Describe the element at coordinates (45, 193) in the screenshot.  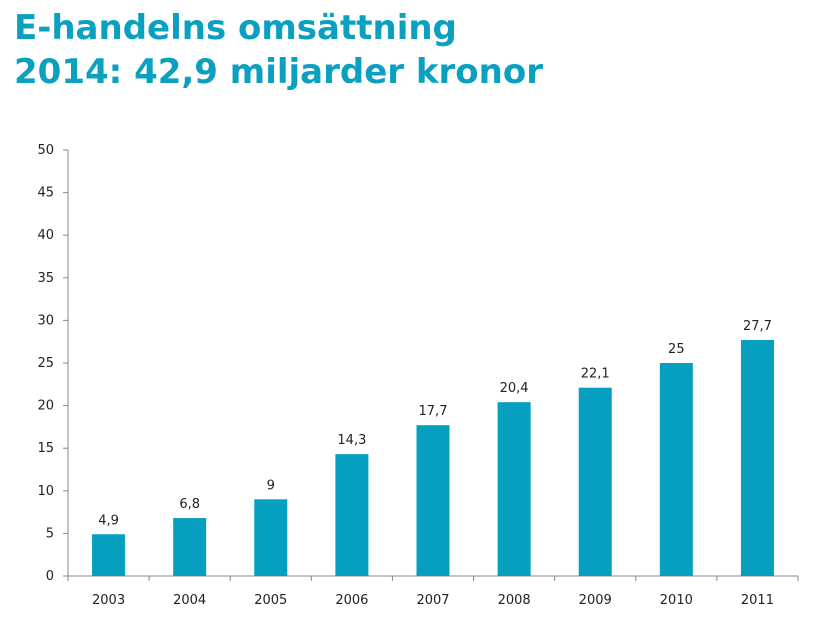
I see `y-tick-label: 45` at that location.